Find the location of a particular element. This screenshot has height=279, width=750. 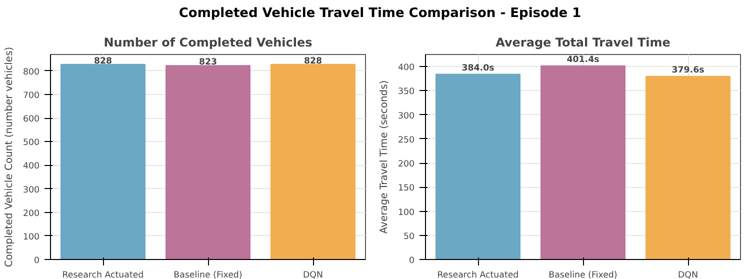

y-tick-label: 250 is located at coordinates (406, 140).